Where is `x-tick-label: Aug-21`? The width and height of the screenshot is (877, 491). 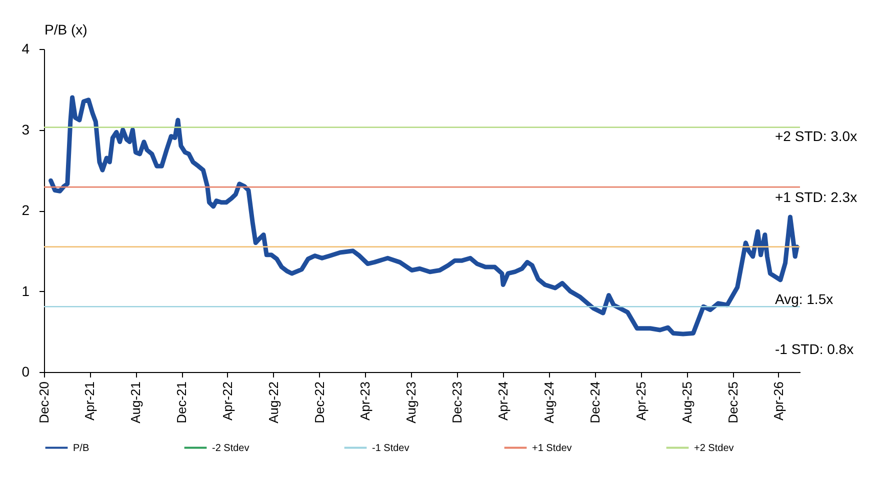
x-tick-label: Aug-21 is located at coordinates (136, 403).